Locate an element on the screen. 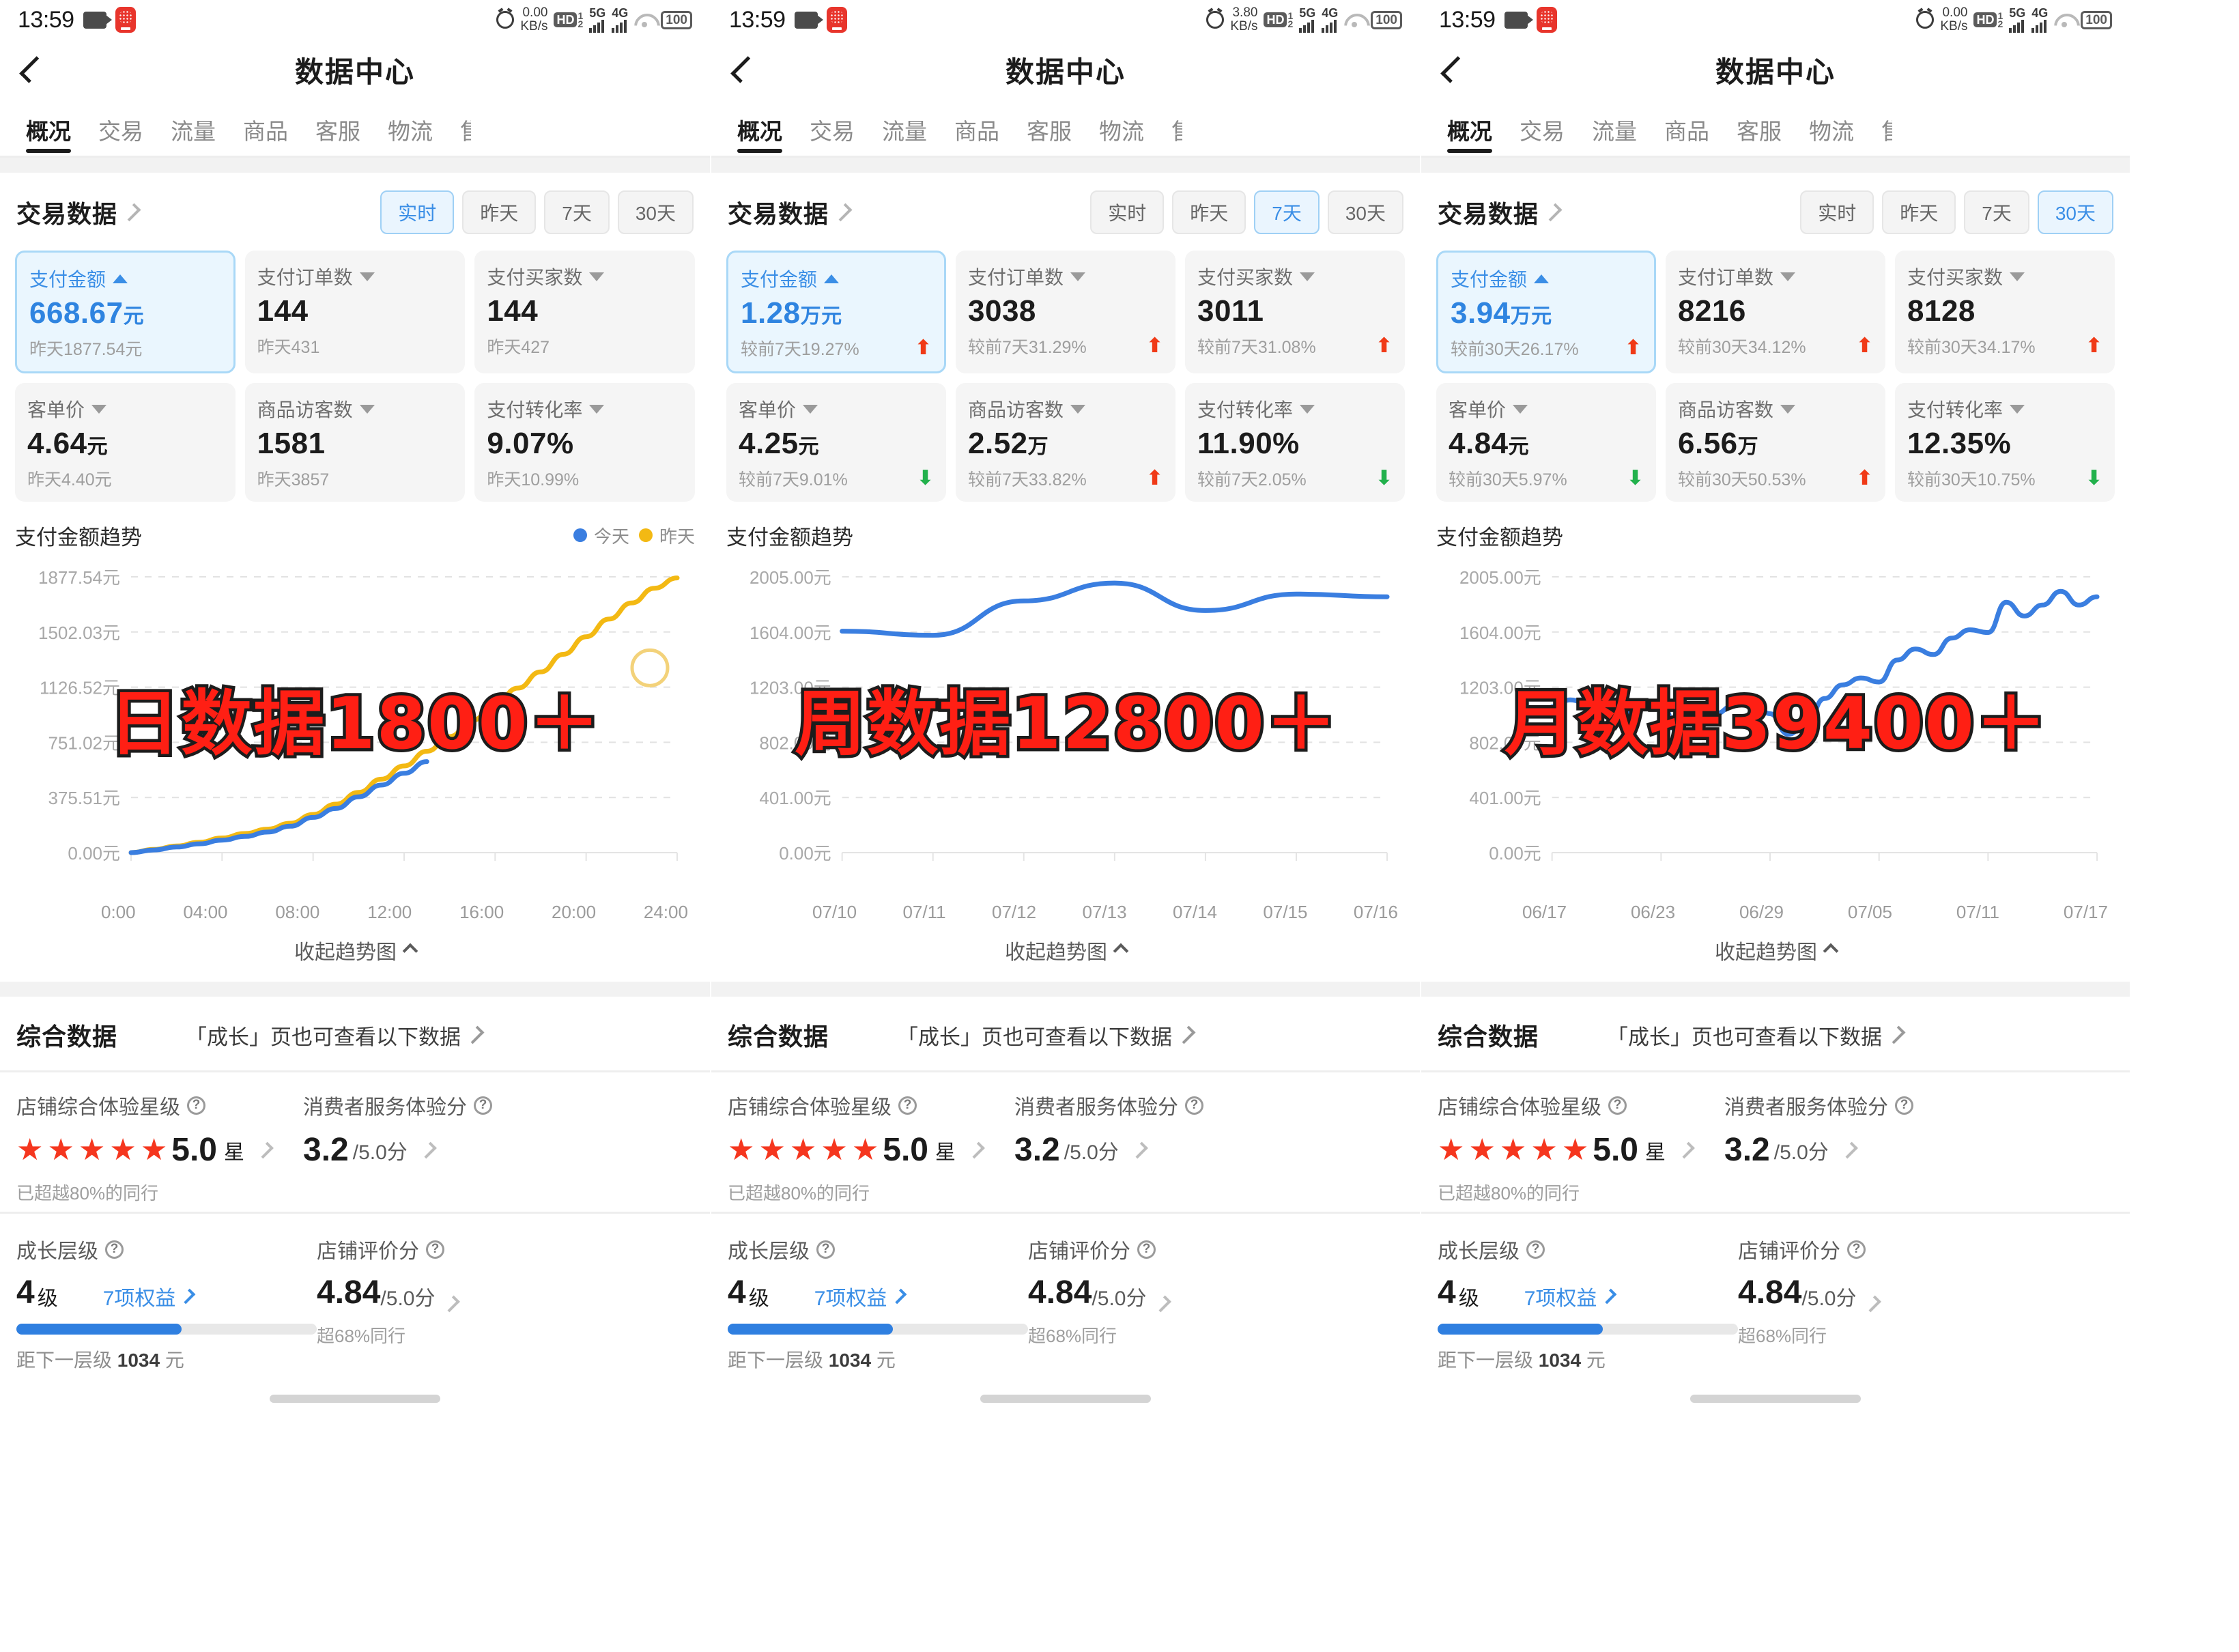 The height and width of the screenshot is (1652, 2239). metric-card: 支付转化率 11.90% 较前7天2.05% ⬇ is located at coordinates (1295, 442).